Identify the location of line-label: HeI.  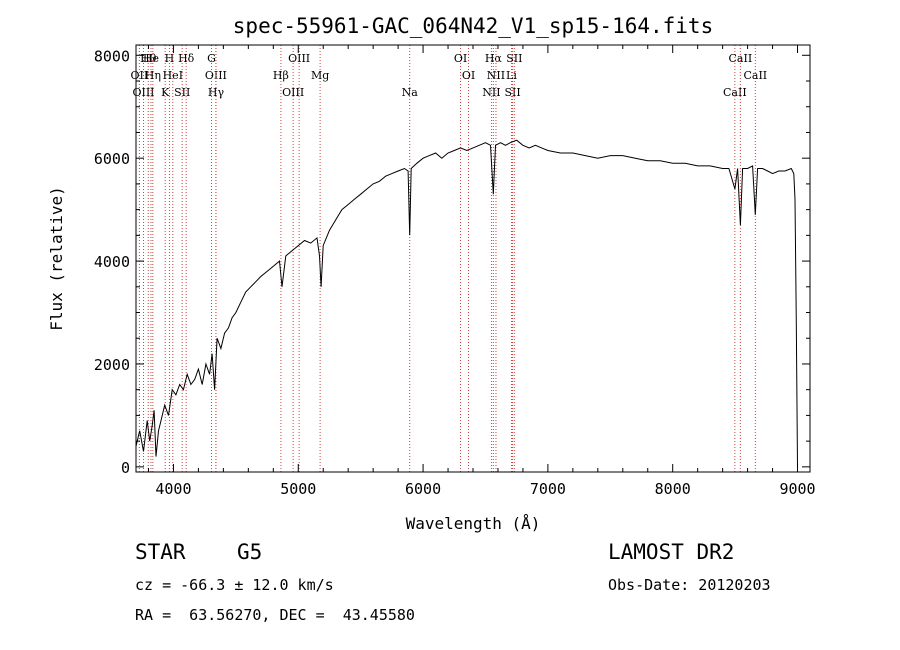
(173, 75).